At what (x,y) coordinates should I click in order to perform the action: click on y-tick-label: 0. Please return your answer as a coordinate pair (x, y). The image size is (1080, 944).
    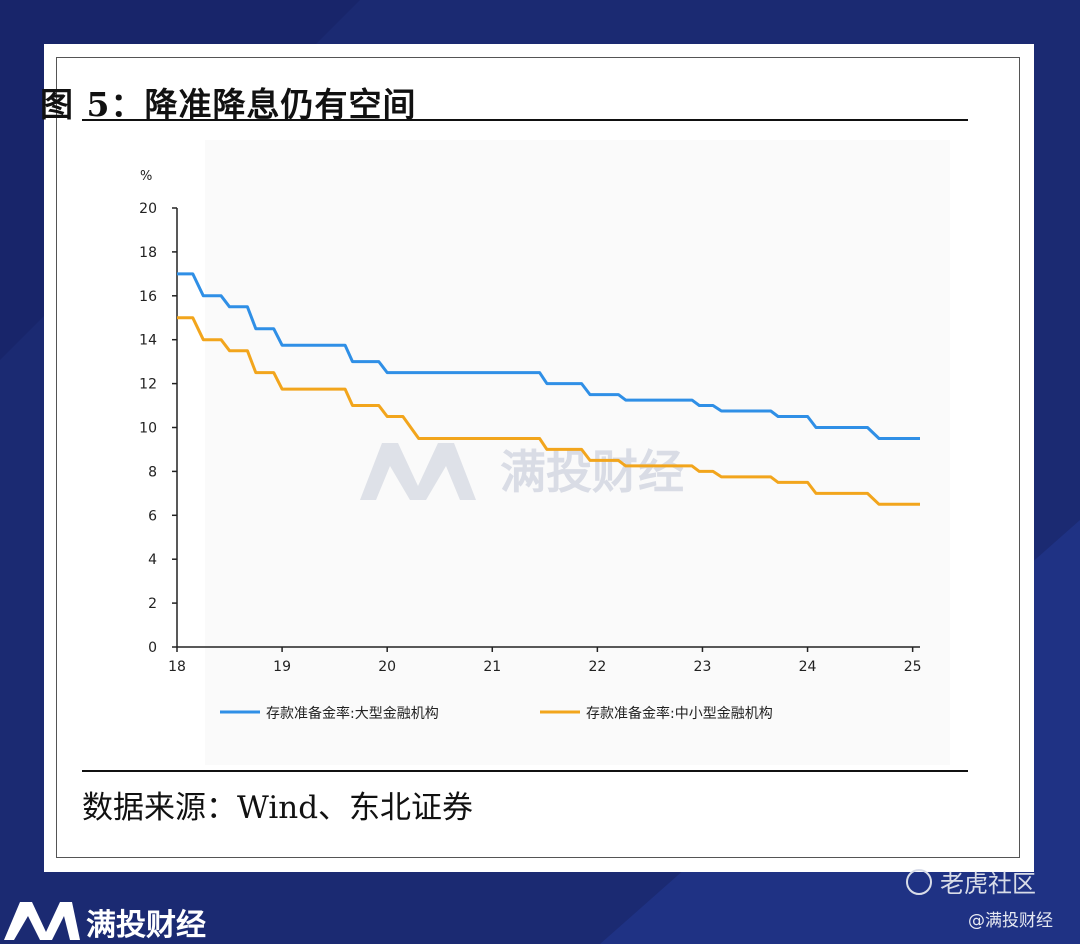
    Looking at the image, I should click on (152, 648).